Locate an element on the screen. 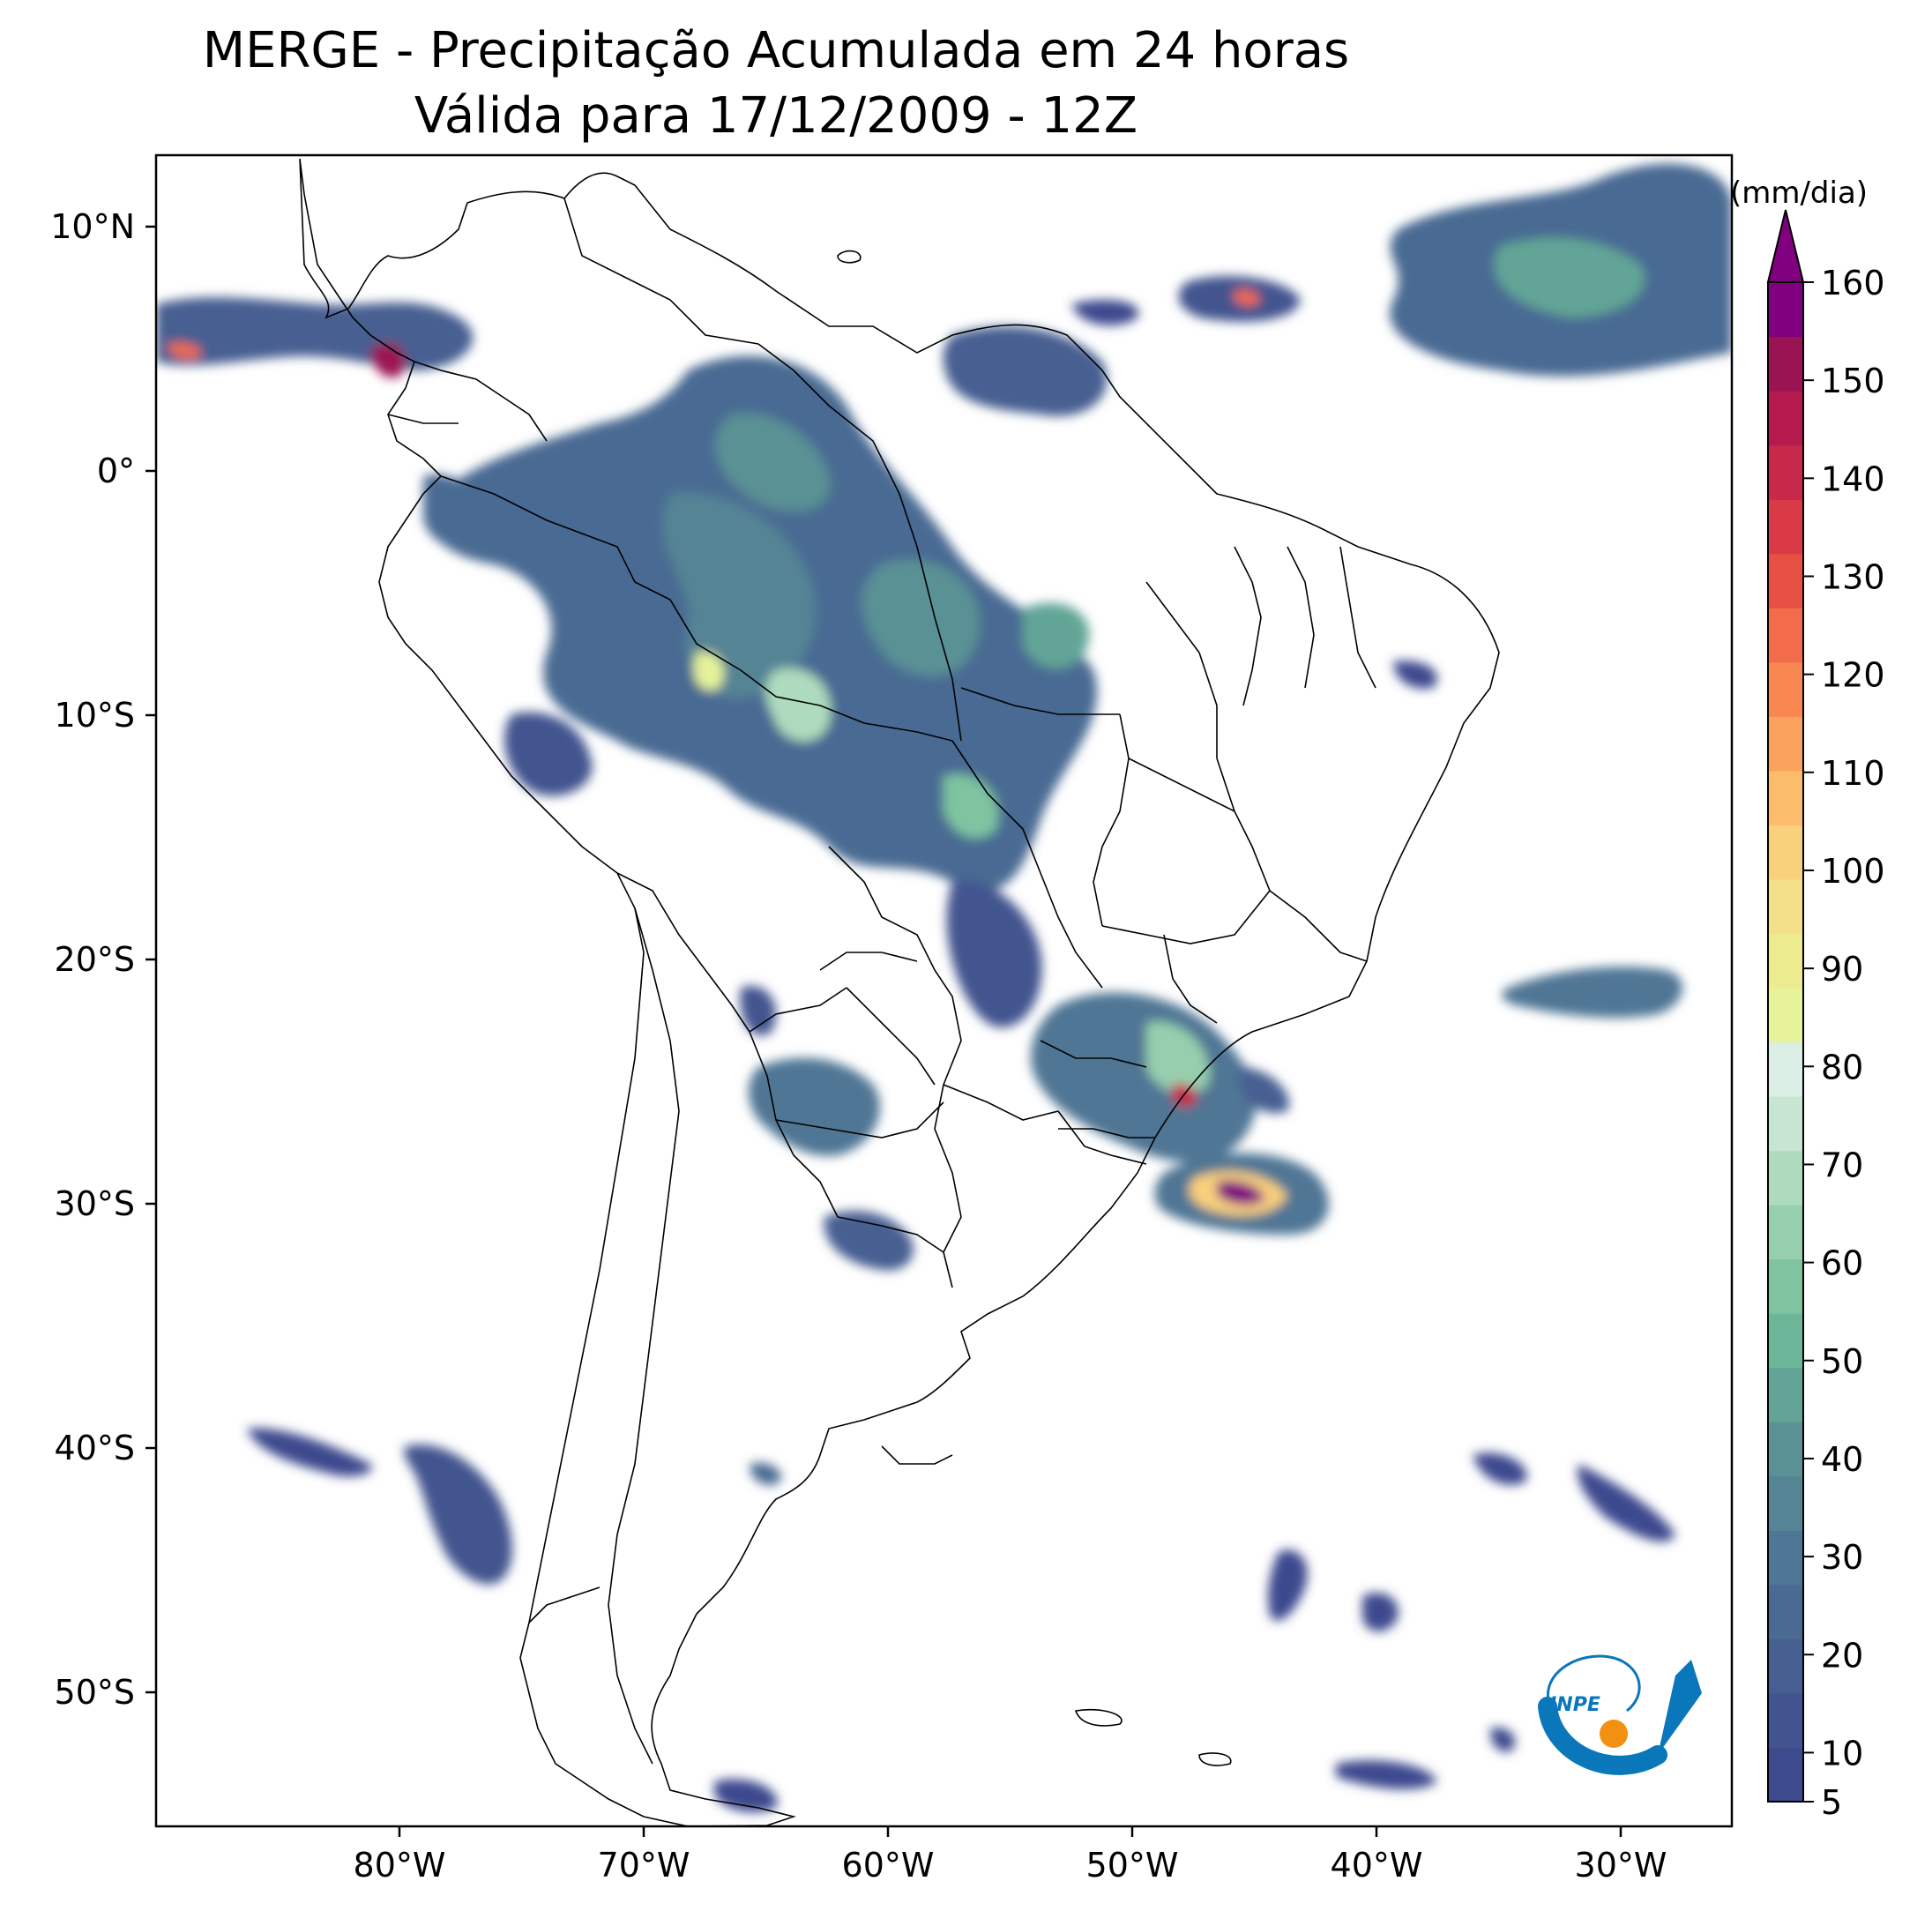 The width and height of the screenshot is (1932, 1911). latitude-axis: 10°N 0° 10°S 20°S 30°S 40°S 50°S is located at coordinates (103, 959).